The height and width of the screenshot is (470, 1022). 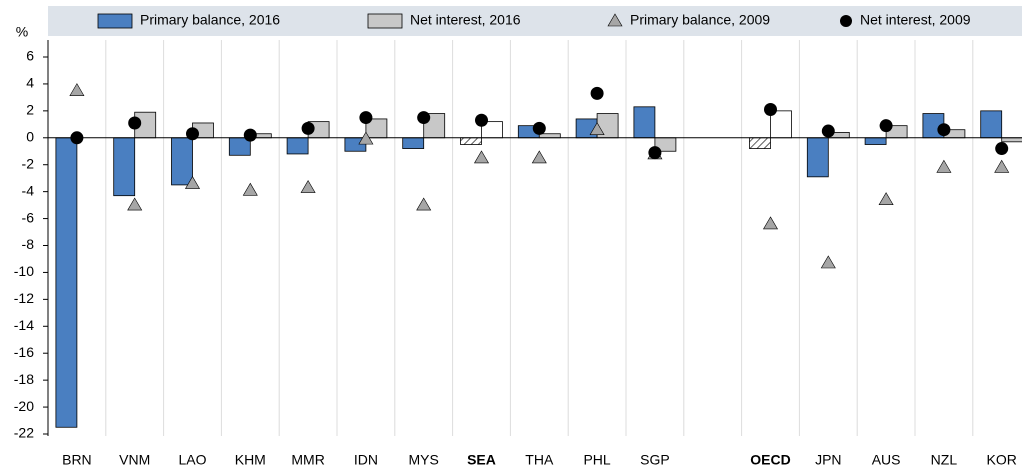 I want to click on y-tick-label: -14, so click(x=24, y=325).